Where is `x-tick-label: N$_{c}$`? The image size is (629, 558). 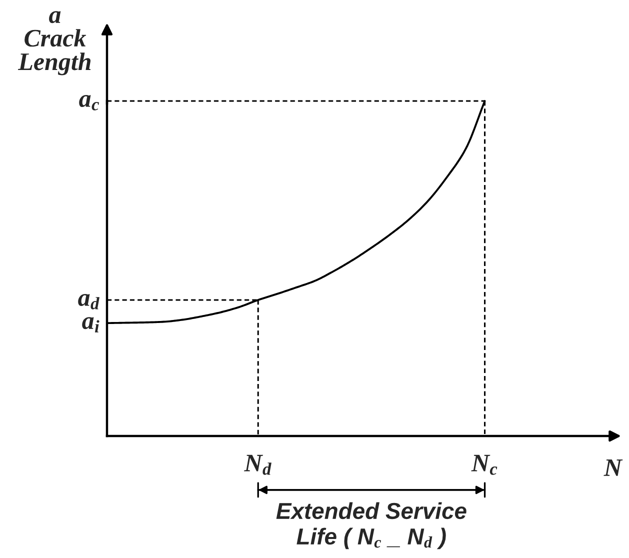 x-tick-label: N$_{c}$ is located at coordinates (484, 464).